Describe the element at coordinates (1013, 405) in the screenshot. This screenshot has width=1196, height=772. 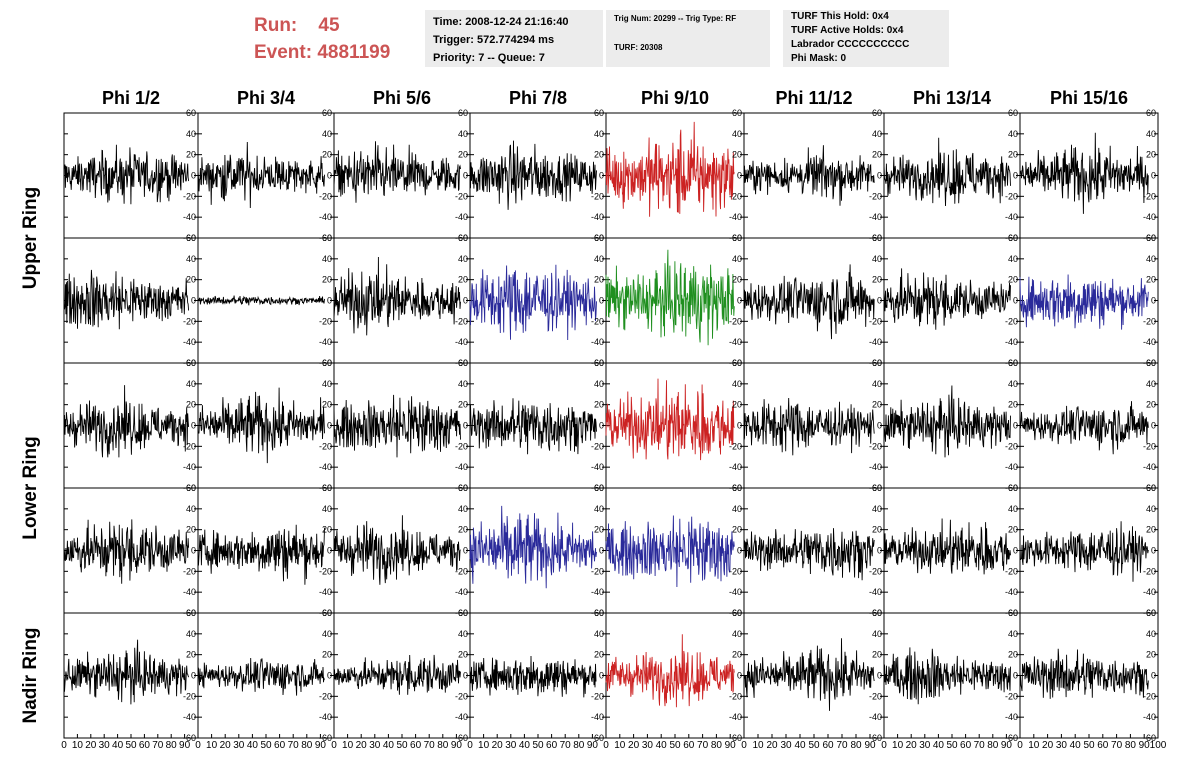
I see `ytick-r3-c7-20: 20` at that location.